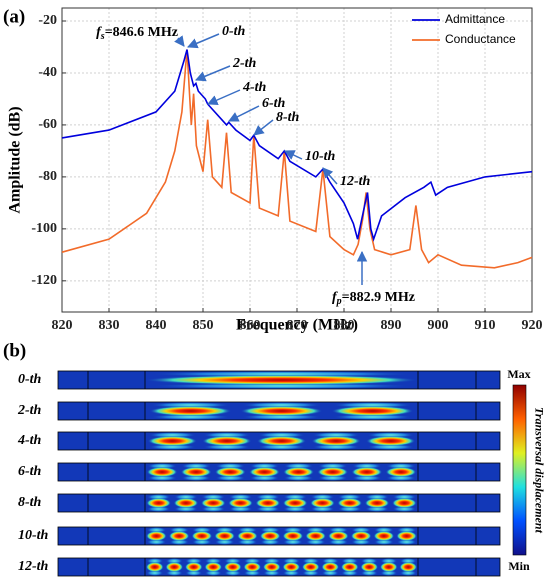 Image resolution: width=550 pixels, height=578 pixels. I want to click on annotation: 0-th, so click(234, 31).